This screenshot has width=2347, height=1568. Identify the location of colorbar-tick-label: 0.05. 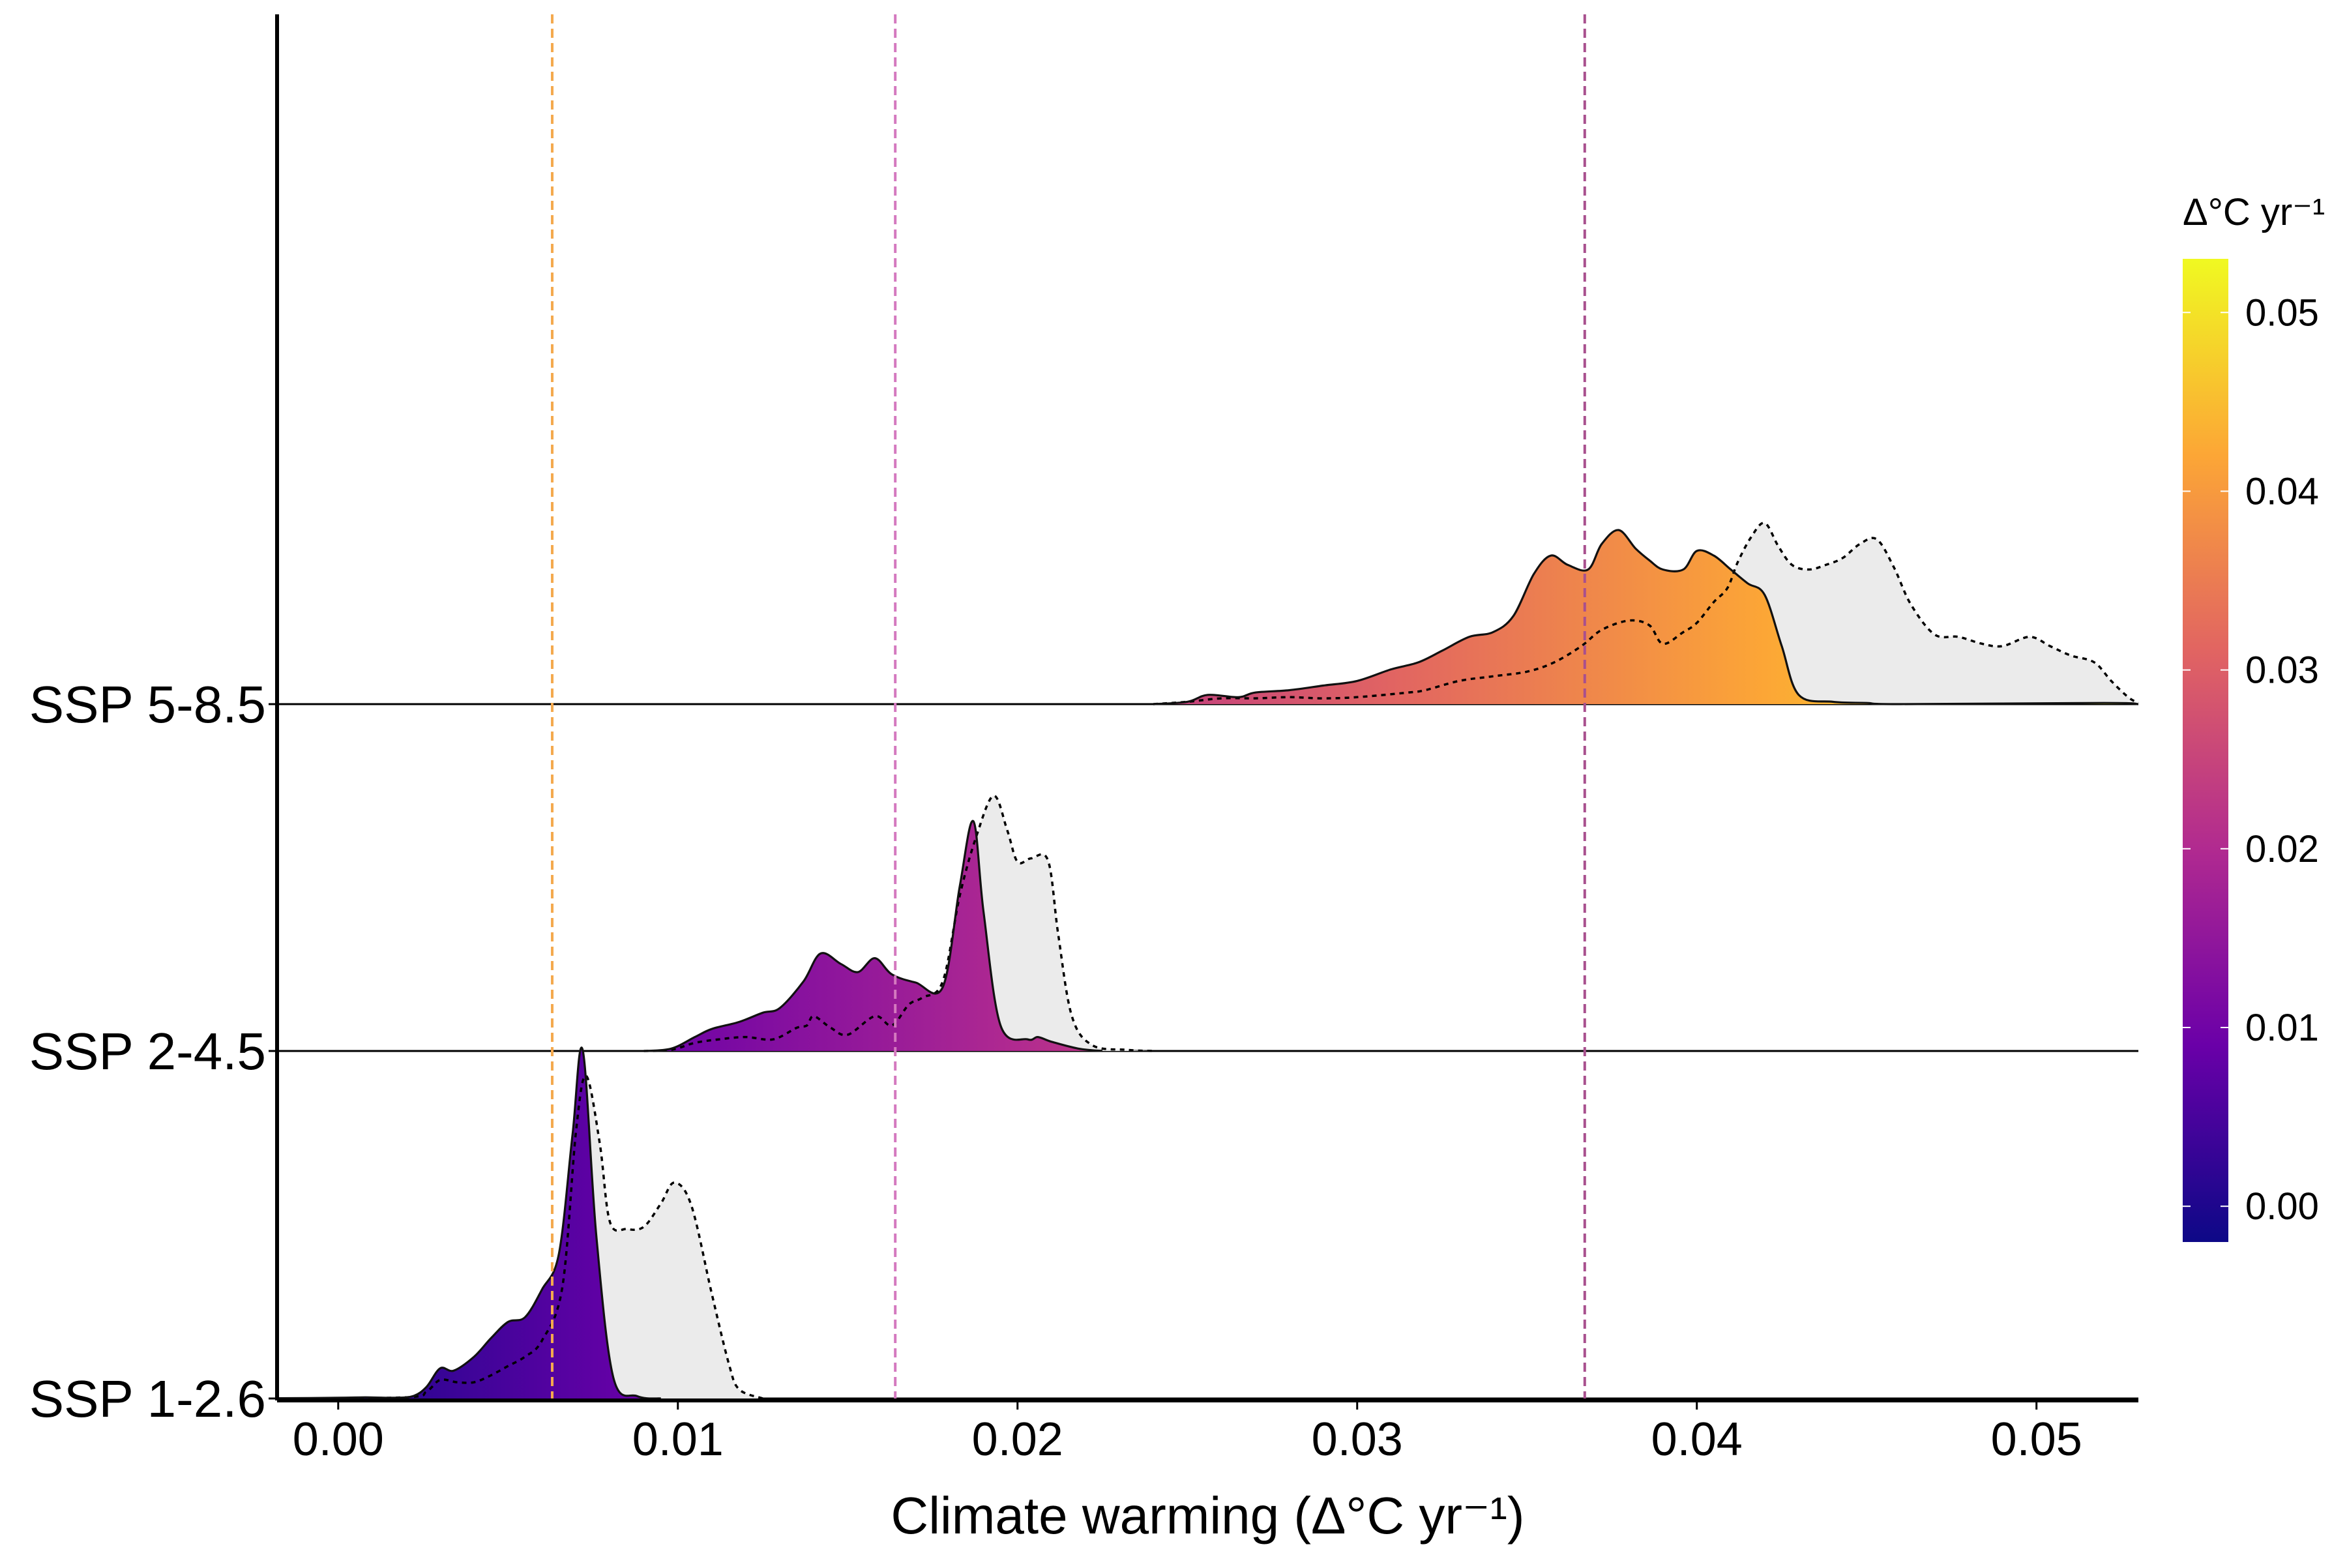
(2282, 312).